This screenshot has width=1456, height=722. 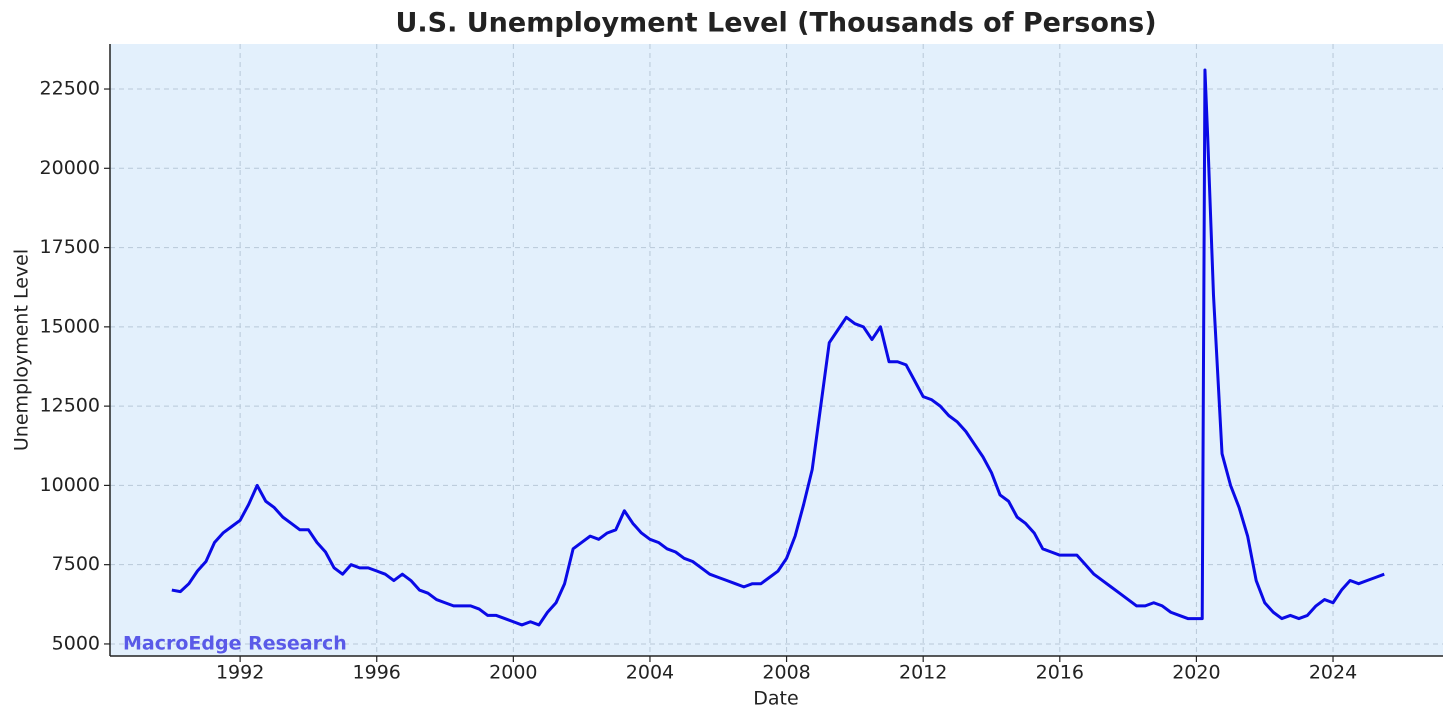 What do you see at coordinates (513, 673) in the screenshot?
I see `x-tick-label: 2000` at bounding box center [513, 673].